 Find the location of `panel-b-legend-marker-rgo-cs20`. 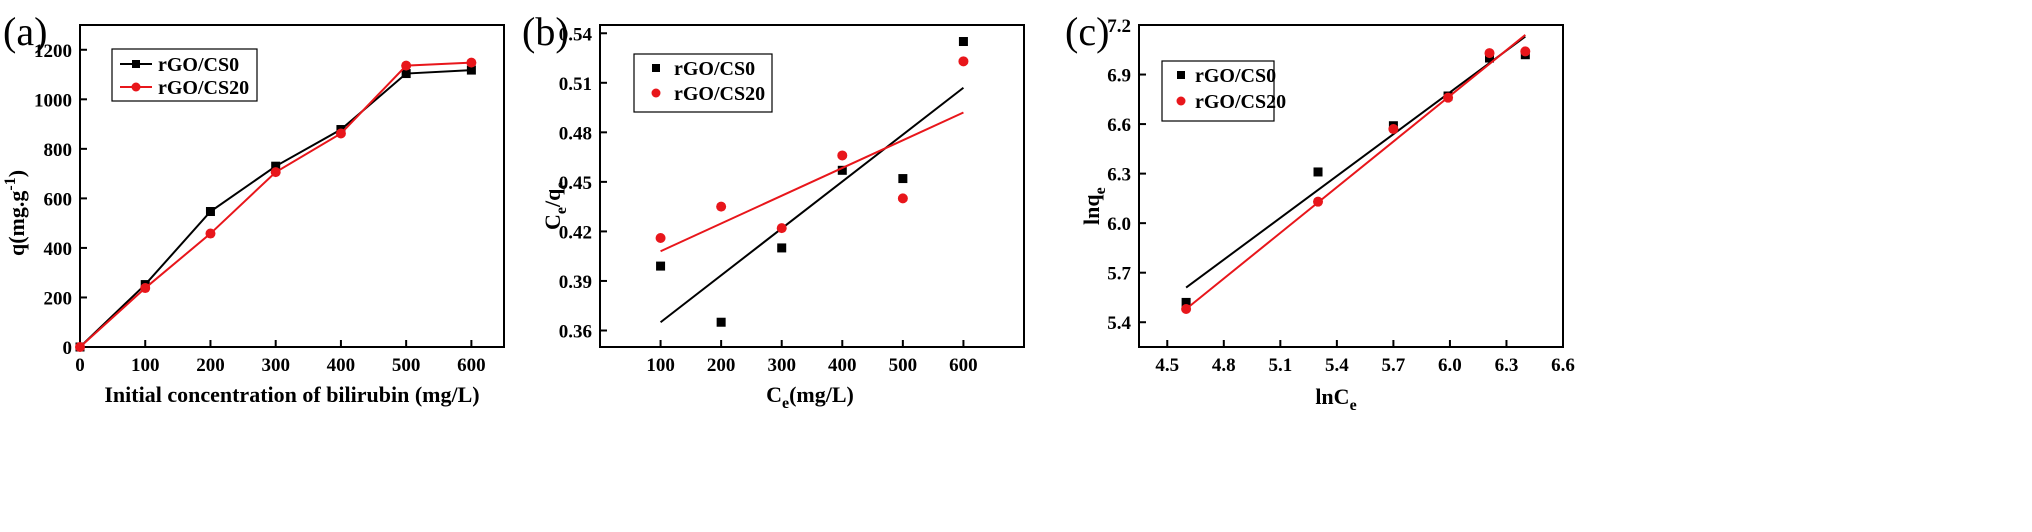

panel-b-legend-marker-rgo-cs20 is located at coordinates (656, 93).